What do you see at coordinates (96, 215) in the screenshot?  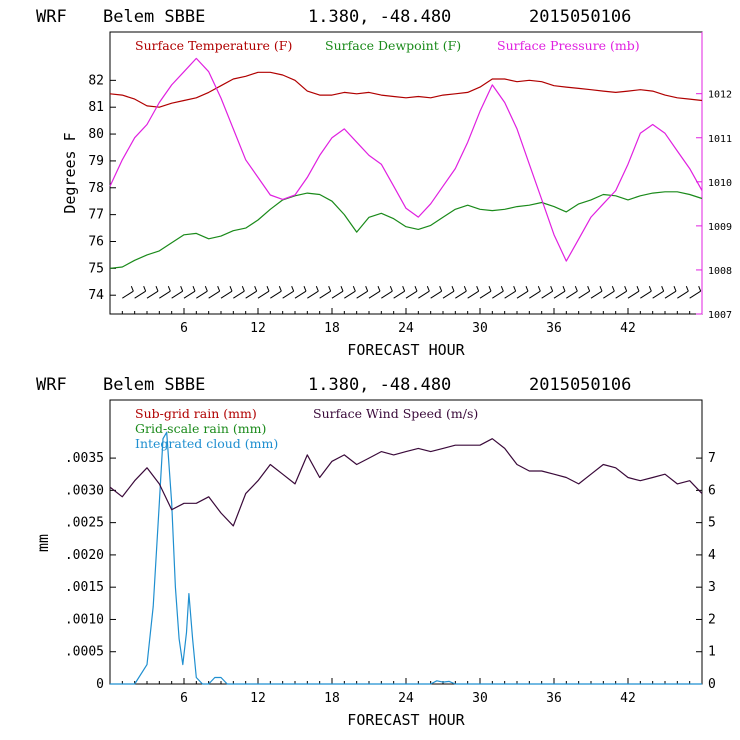 I see `top-y-tick-label-77: 77` at bounding box center [96, 215].